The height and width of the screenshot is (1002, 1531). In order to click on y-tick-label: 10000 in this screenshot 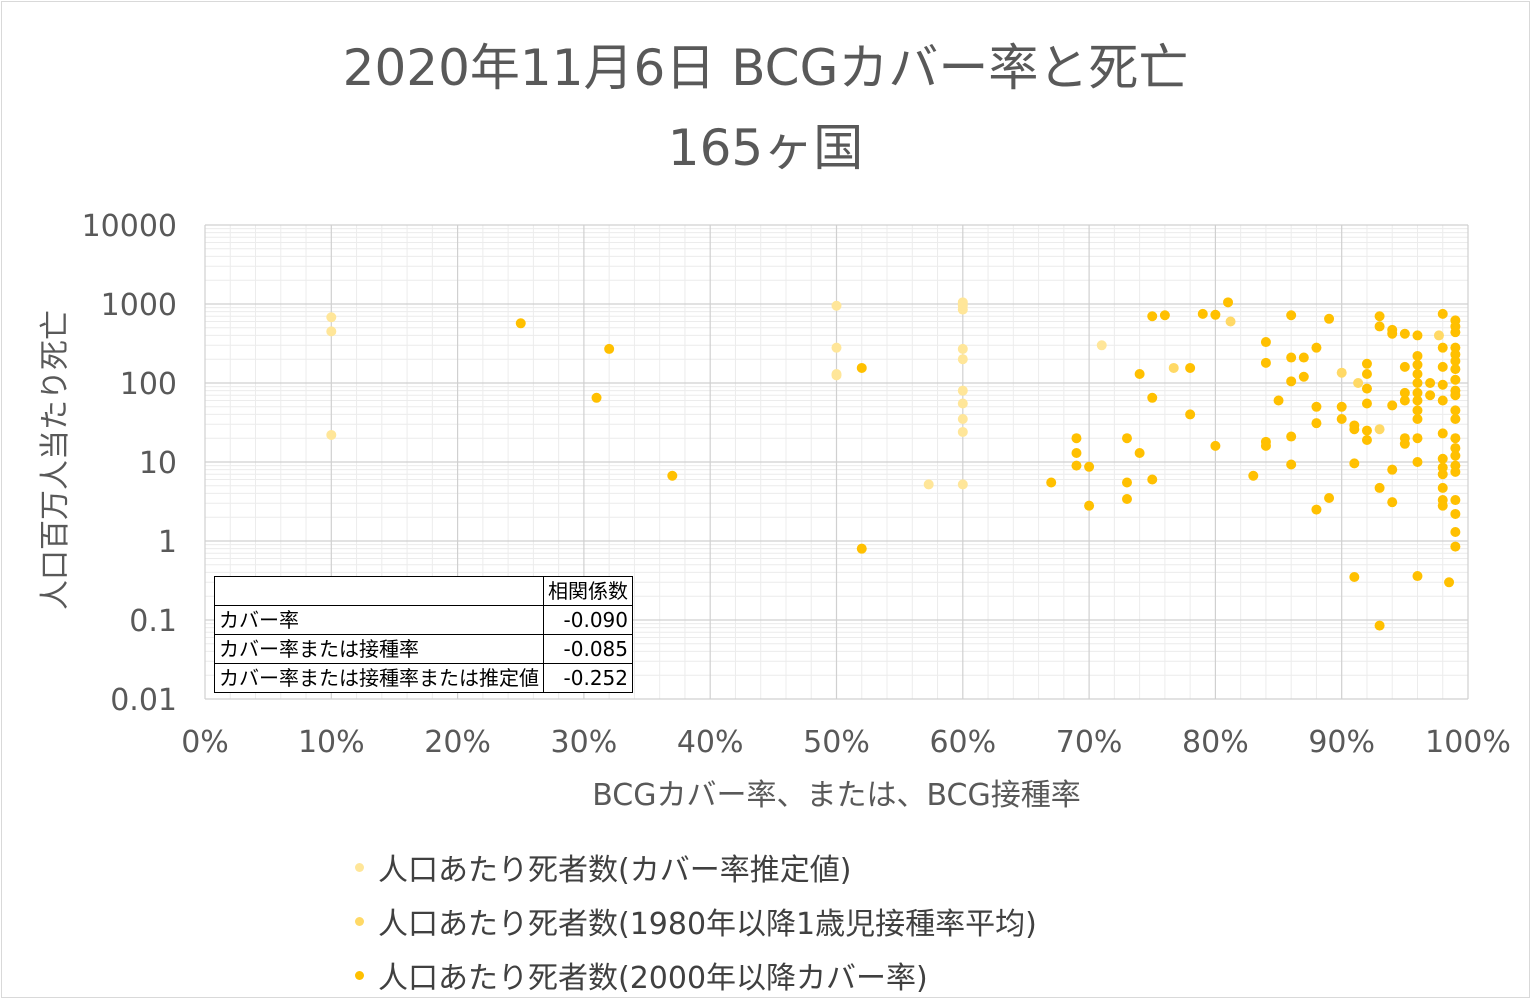, I will do `click(129, 226)`.